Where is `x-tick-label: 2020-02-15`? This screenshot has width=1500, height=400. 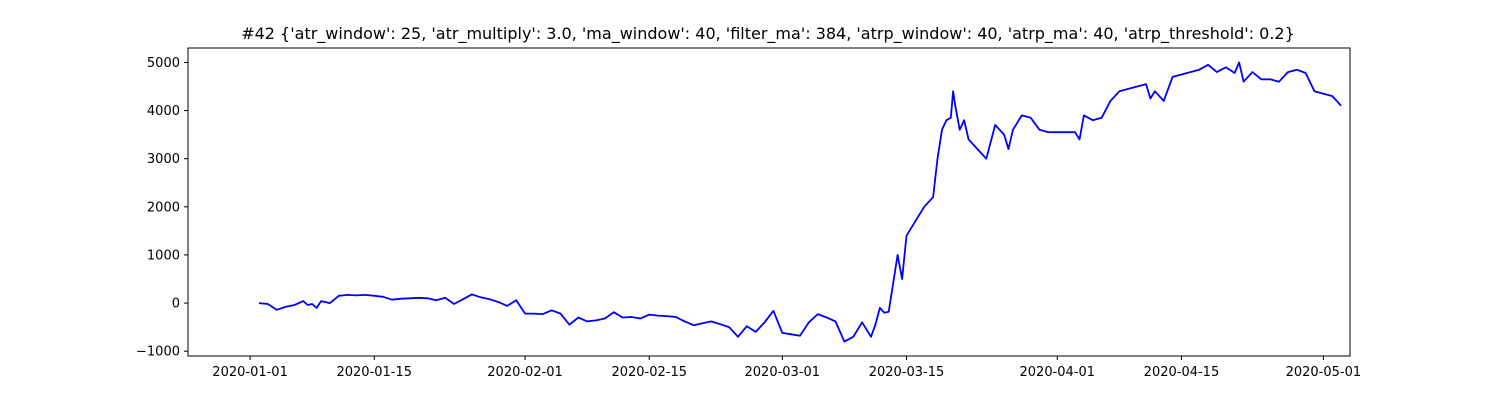 x-tick-label: 2020-02-15 is located at coordinates (649, 372).